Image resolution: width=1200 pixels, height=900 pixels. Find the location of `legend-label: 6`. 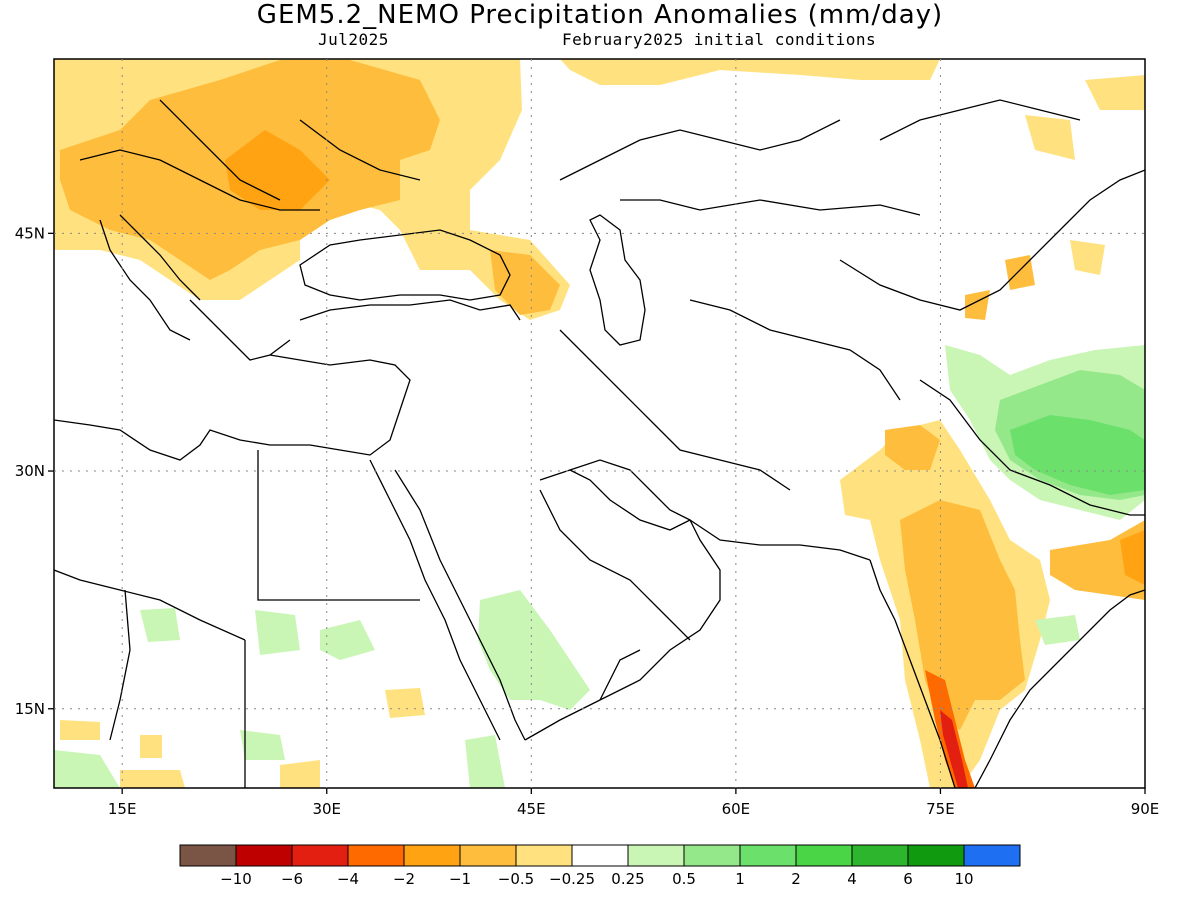

legend-label: 6 is located at coordinates (908, 879).